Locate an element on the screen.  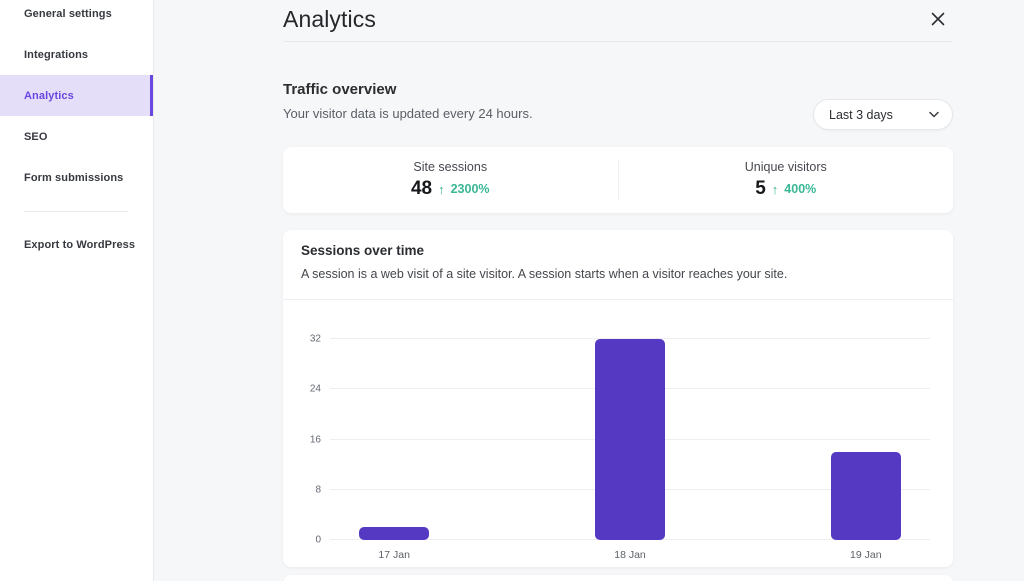
stat-site-sessions: Site sessions 48 ↑ 2300% is located at coordinates (450, 180).